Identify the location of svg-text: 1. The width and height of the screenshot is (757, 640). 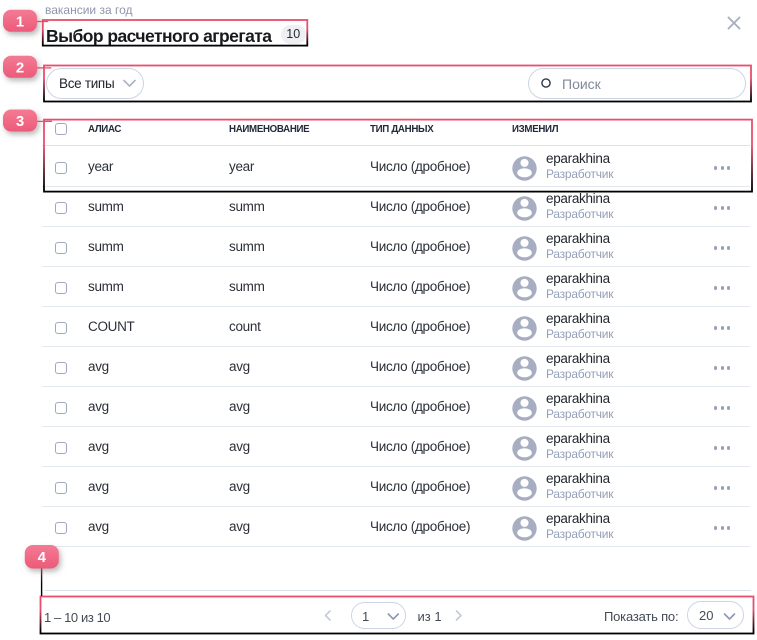
(20, 21).